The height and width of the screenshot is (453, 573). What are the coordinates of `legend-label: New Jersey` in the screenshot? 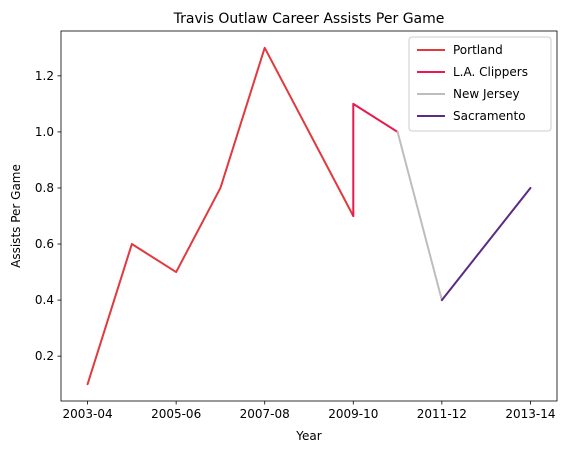 It's located at (486, 94).